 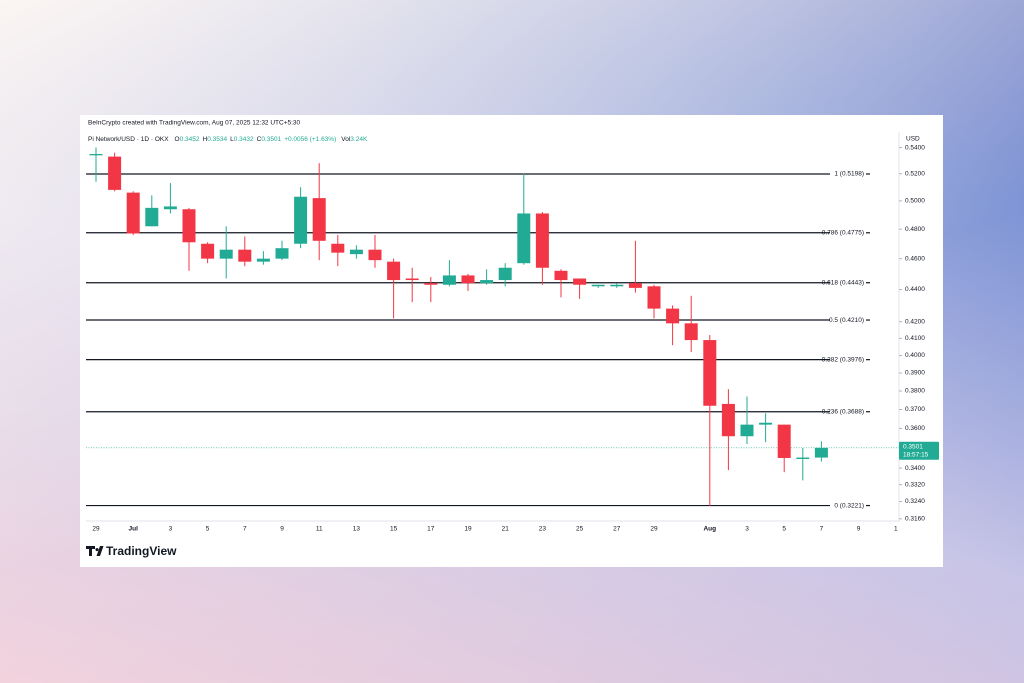 I want to click on fib-label: 0.236 (0.3688), so click(x=843, y=411).